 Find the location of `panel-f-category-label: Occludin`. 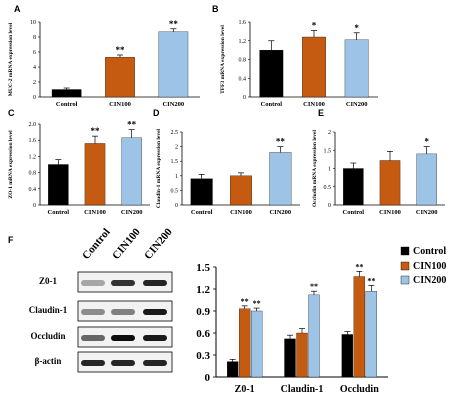

panel-f-category-label: Occludin is located at coordinates (359, 389).